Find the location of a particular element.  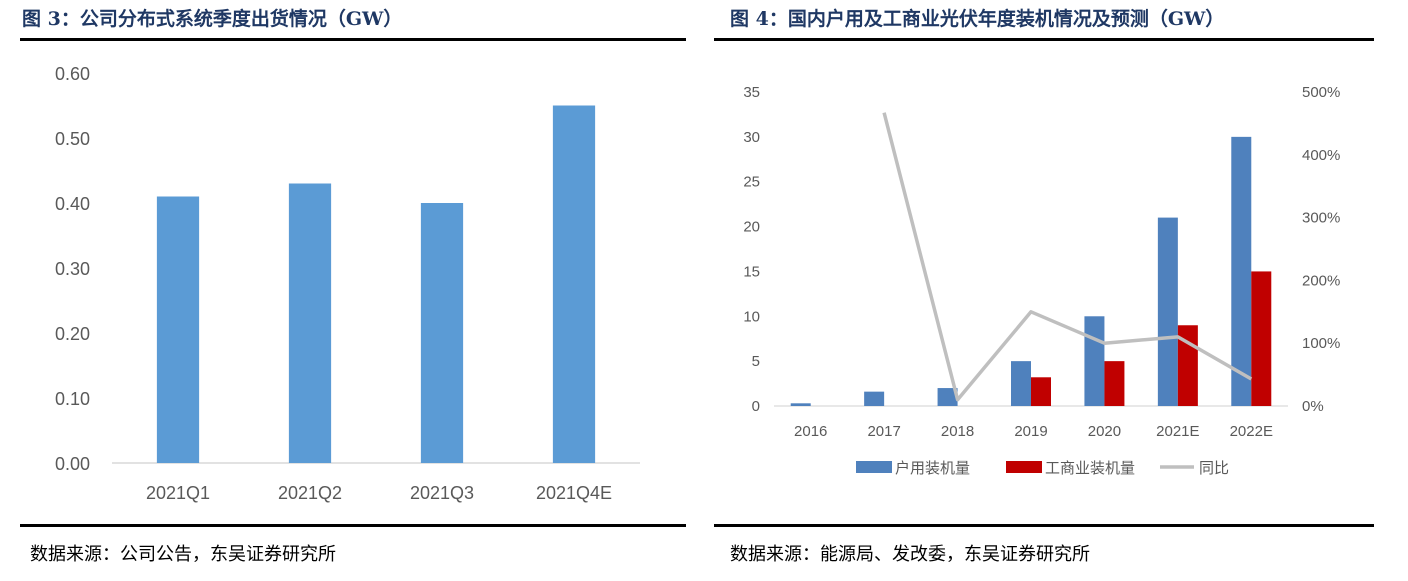

household-bar-2019 is located at coordinates (1021, 383).